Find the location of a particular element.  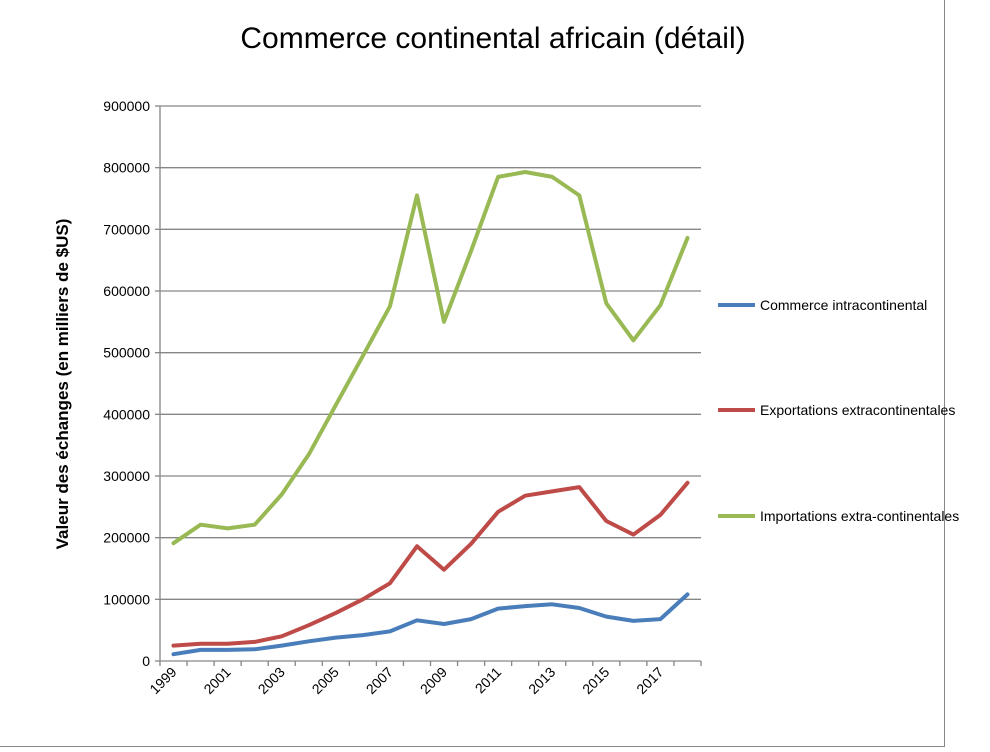

y-tick-label: 0 is located at coordinates (146, 661).